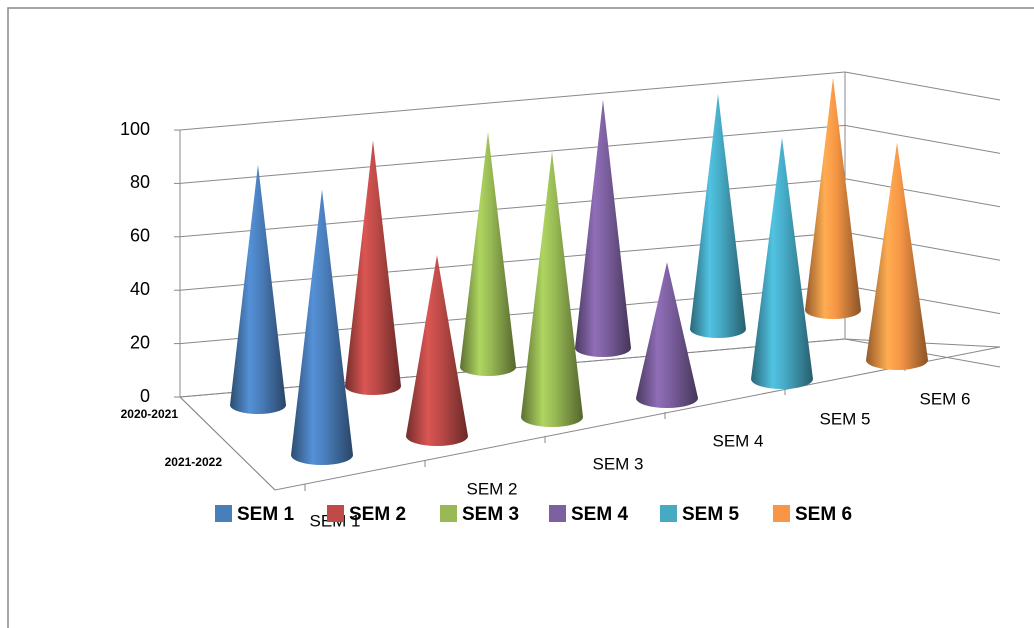 This screenshot has height=628, width=1034. Describe the element at coordinates (491, 488) in the screenshot. I see `x-tick-label: SEM 2` at that location.